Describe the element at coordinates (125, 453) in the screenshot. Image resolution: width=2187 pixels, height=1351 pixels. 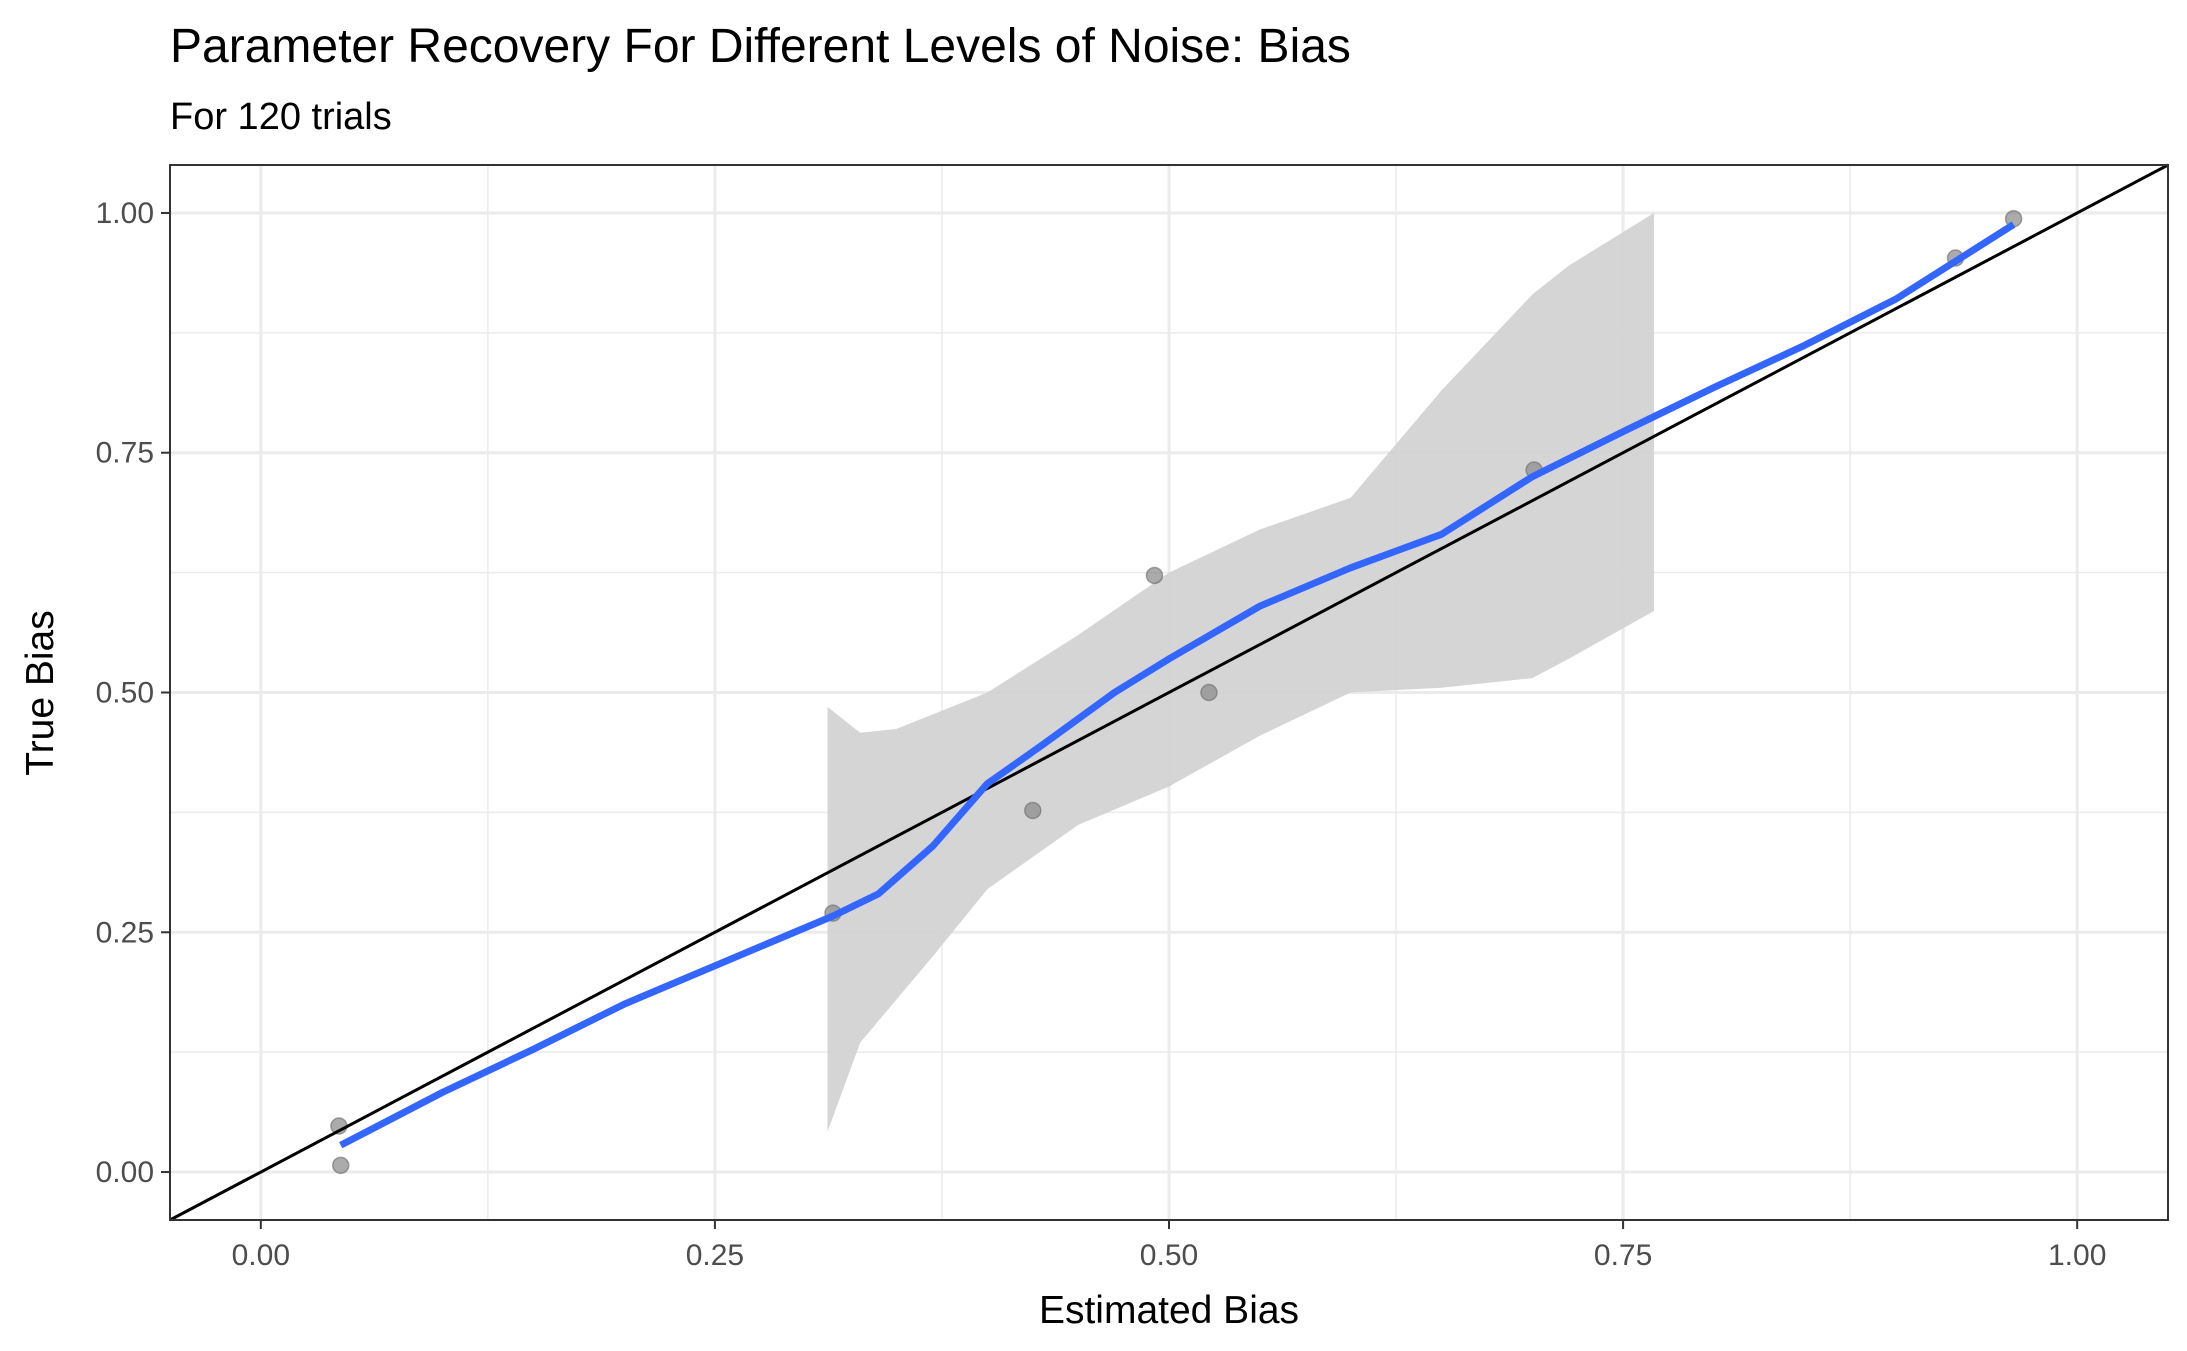
I see `y-tick-label: 0.75` at that location.